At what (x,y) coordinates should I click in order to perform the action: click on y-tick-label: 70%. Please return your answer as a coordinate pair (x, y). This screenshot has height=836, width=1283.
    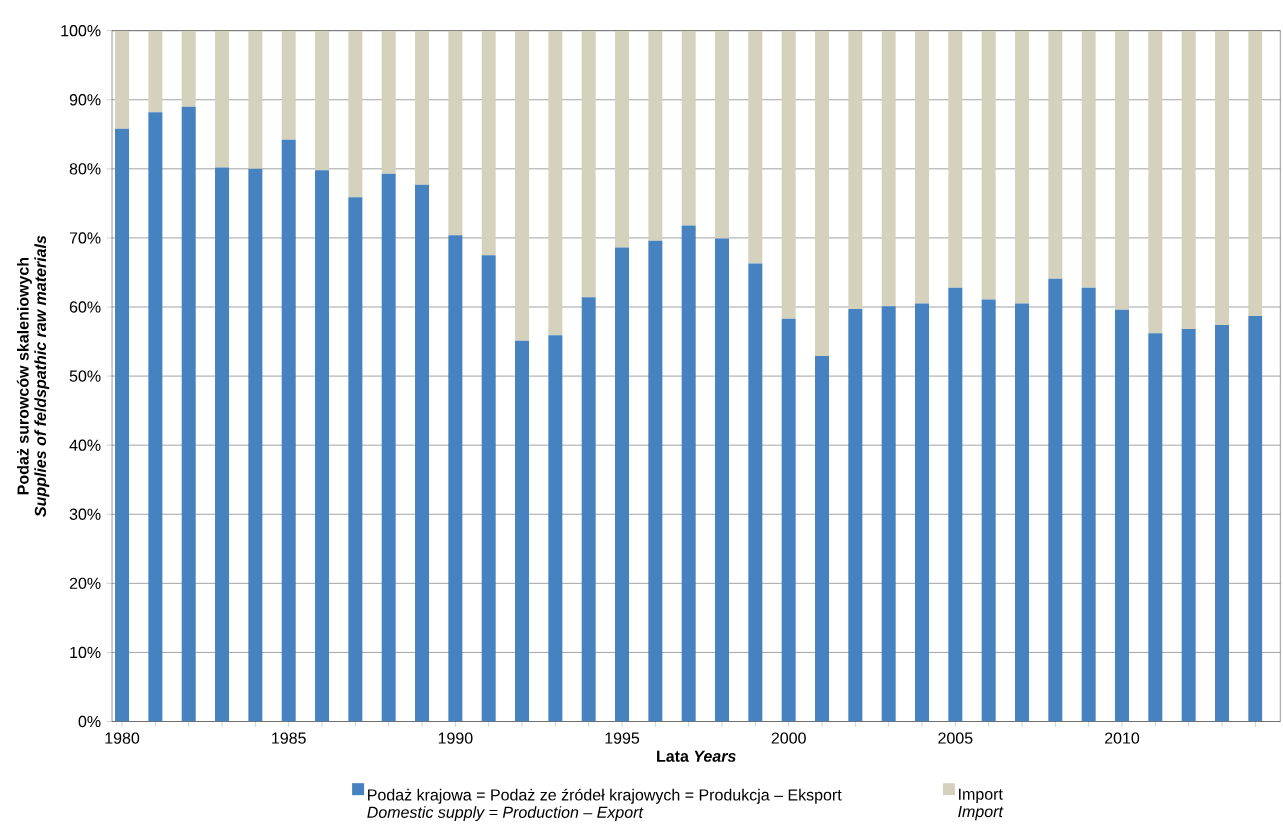
    Looking at the image, I should click on (85, 238).